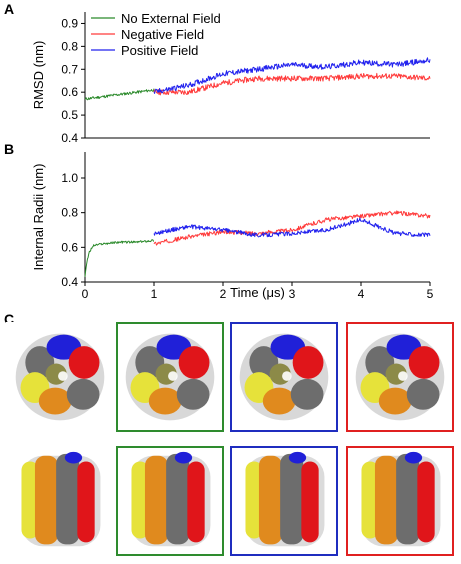  I want to click on legend-label: Negative Field, so click(162, 34).